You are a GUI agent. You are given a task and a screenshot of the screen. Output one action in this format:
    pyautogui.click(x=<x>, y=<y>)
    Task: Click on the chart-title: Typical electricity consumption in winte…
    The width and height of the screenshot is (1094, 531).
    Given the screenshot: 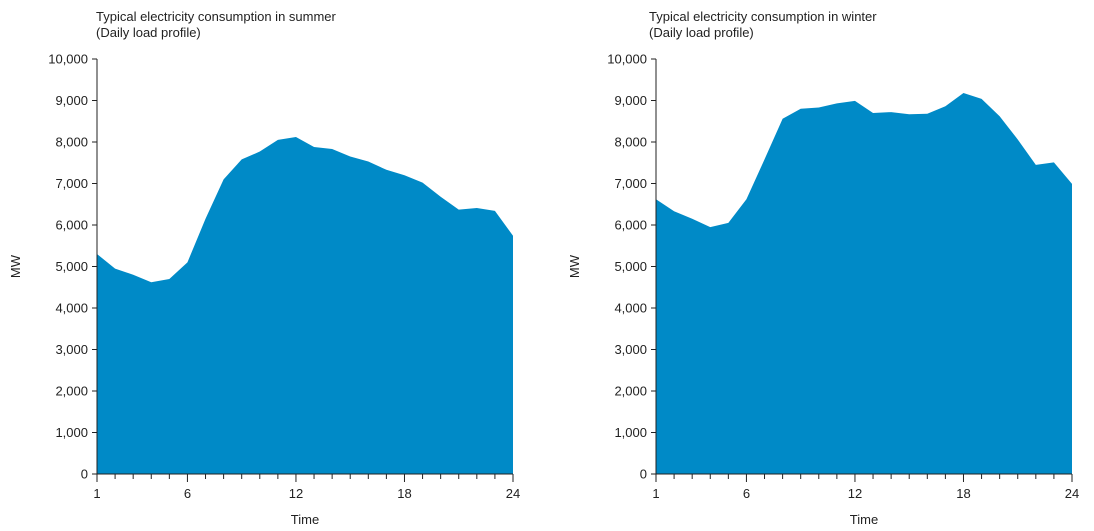 What is the action you would take?
    pyautogui.click(x=763, y=25)
    